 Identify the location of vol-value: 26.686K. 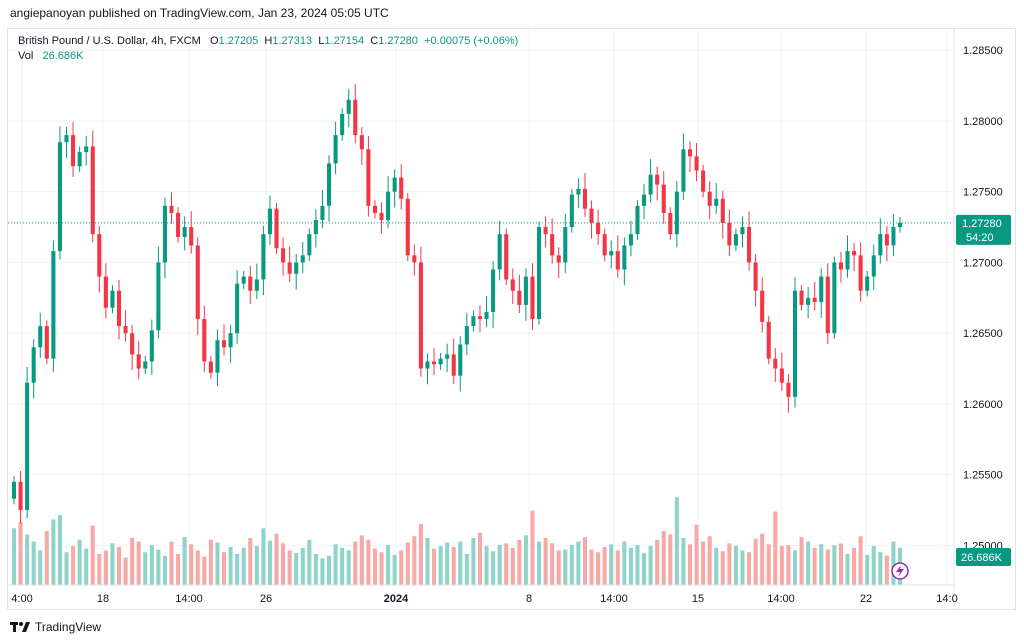
(63, 56).